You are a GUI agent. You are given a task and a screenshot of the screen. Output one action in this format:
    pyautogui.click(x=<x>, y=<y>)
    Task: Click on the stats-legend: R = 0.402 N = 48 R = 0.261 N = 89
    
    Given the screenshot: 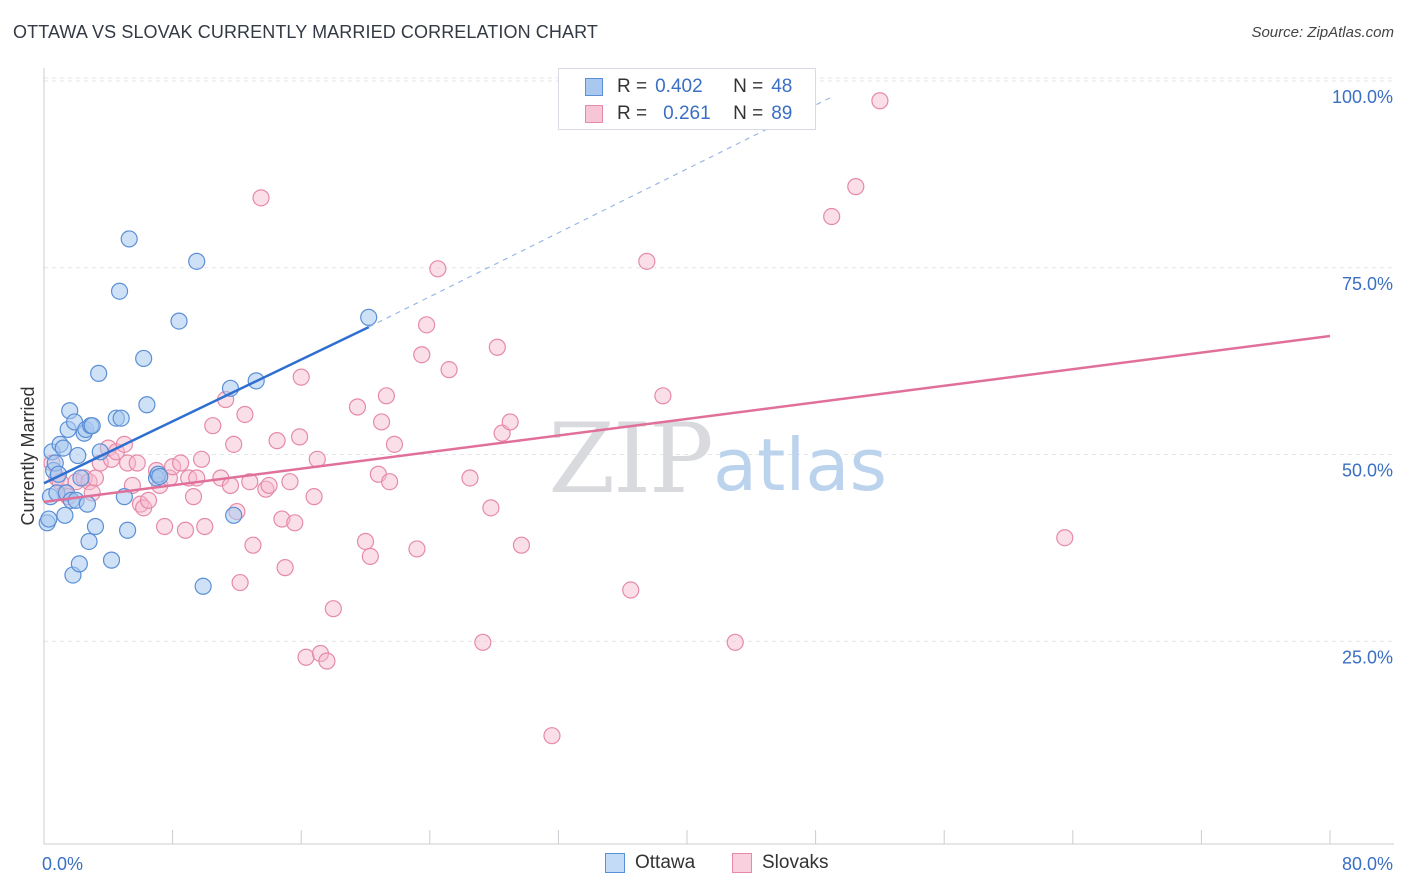 What is the action you would take?
    pyautogui.click(x=687, y=99)
    